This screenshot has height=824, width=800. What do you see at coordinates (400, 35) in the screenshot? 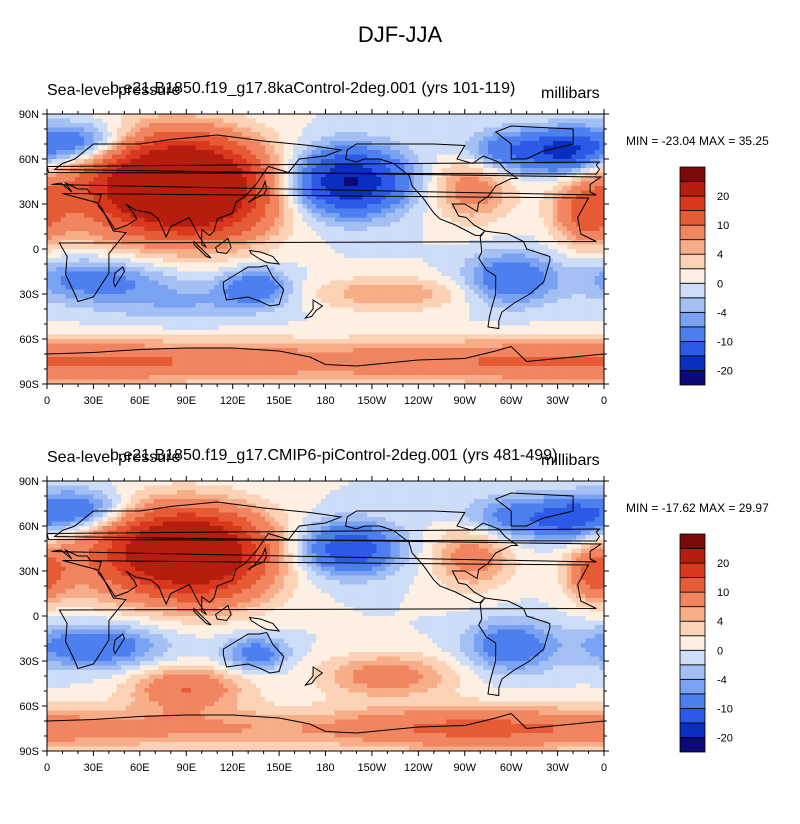
I see `figure-title: DJF-JJA` at bounding box center [400, 35].